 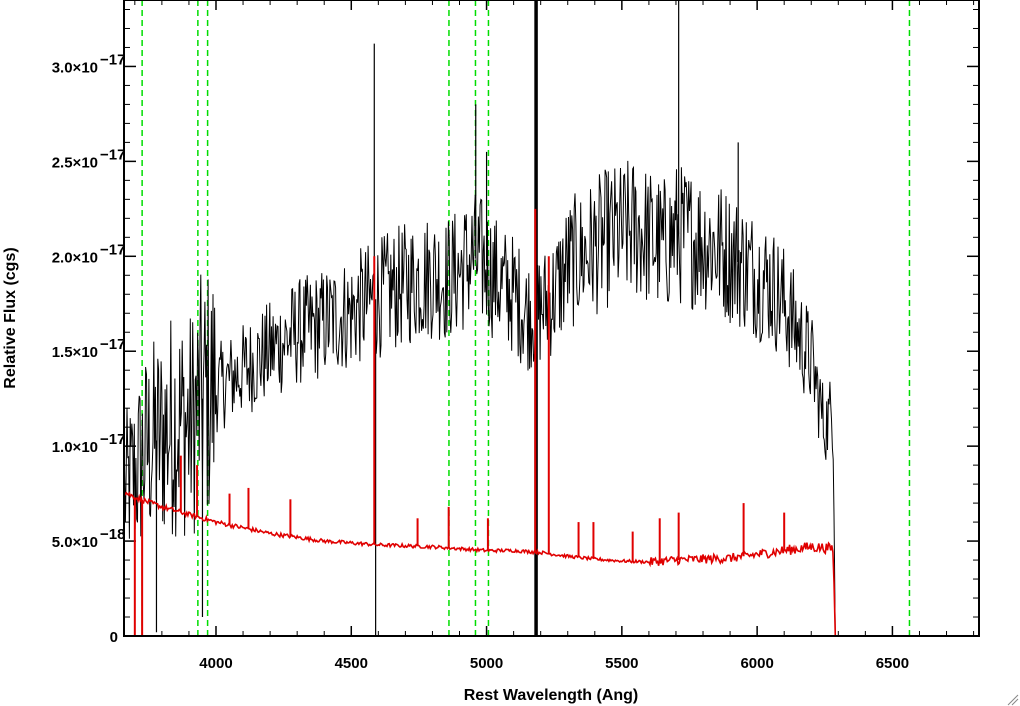 I want to click on x-tick-label: 6000, so click(x=756, y=663).